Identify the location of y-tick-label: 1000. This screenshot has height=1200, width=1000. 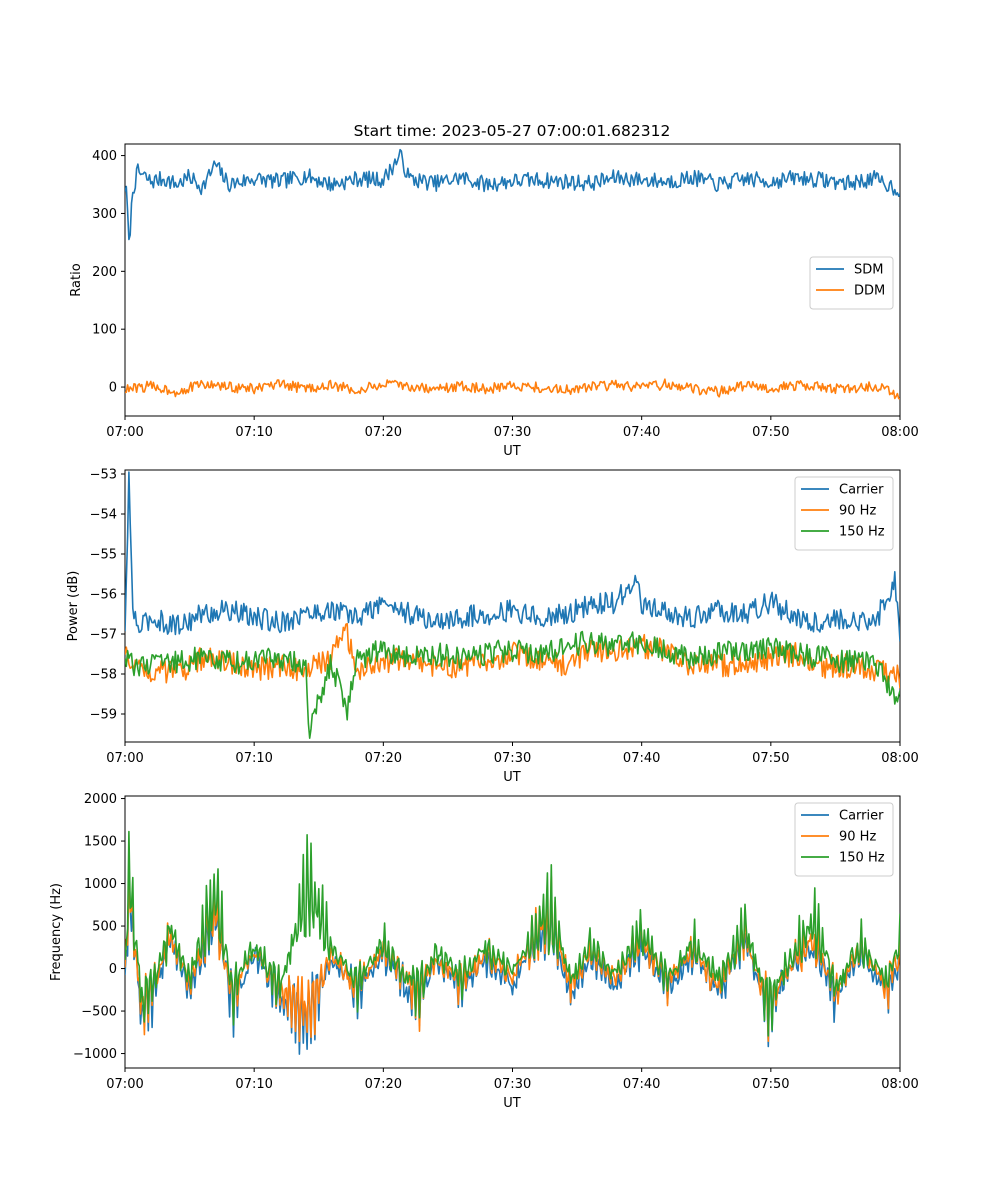
(100, 884).